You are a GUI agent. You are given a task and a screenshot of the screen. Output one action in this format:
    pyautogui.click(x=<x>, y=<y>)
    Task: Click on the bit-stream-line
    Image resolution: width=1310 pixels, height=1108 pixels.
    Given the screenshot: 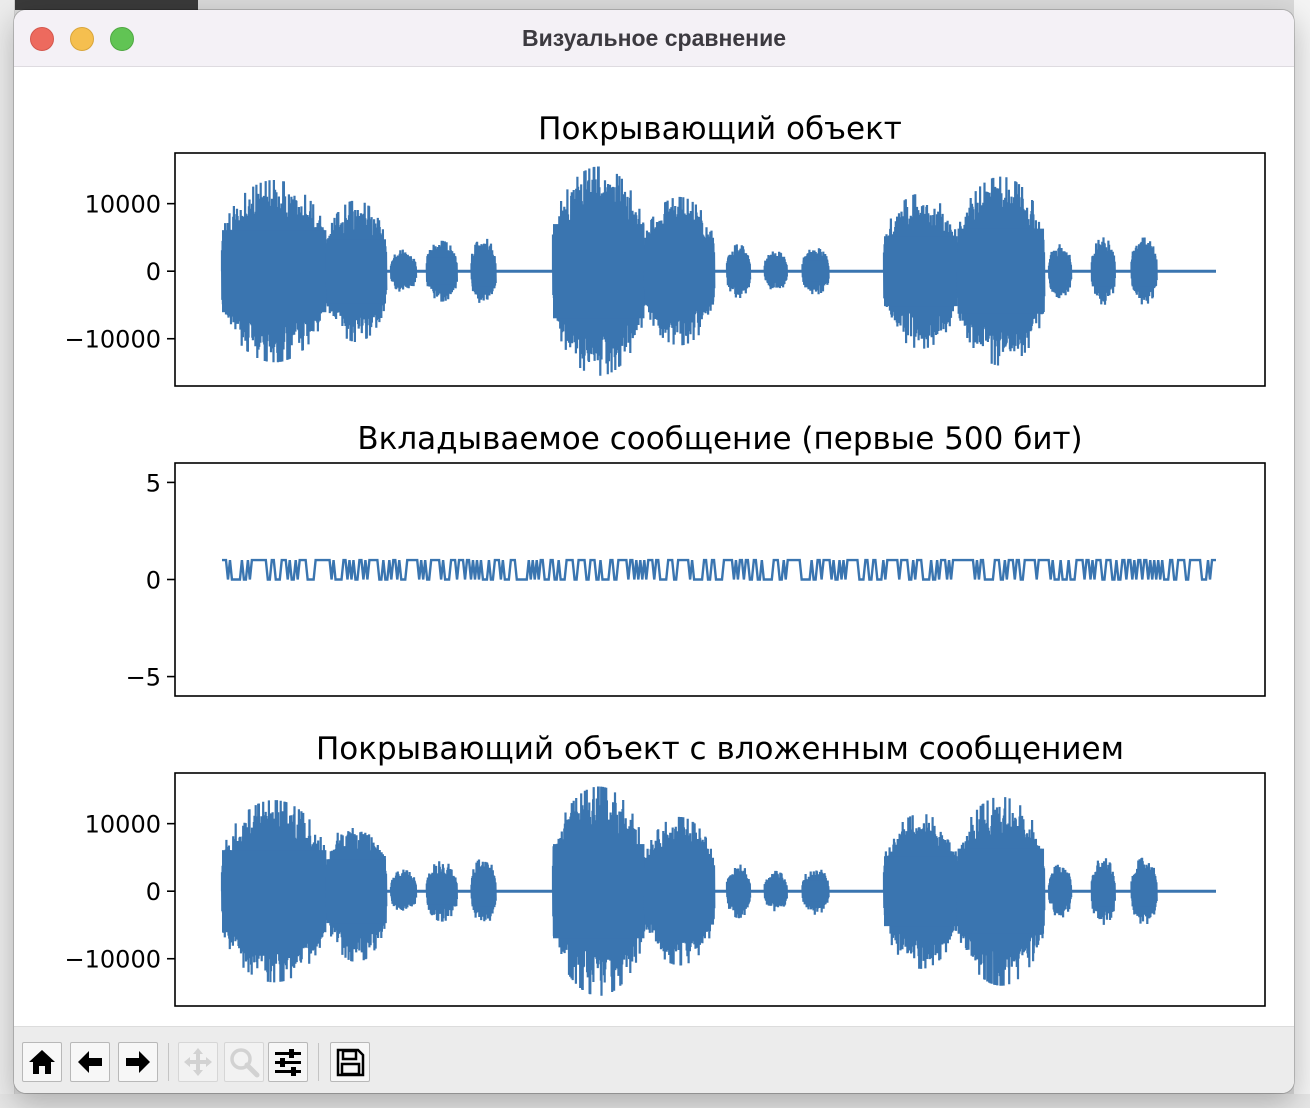 What is the action you would take?
    pyautogui.click(x=719, y=569)
    